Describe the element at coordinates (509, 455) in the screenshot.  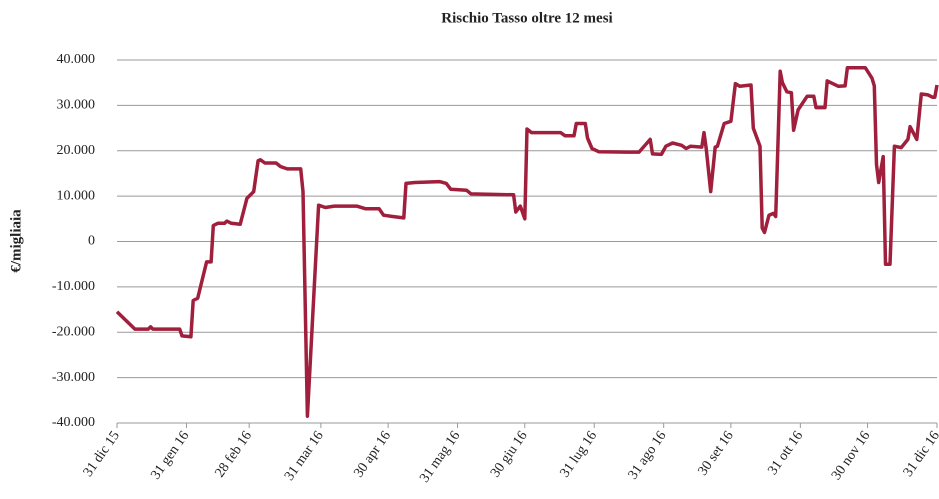
I see `x-tick-label: 30 giu 16` at that location.